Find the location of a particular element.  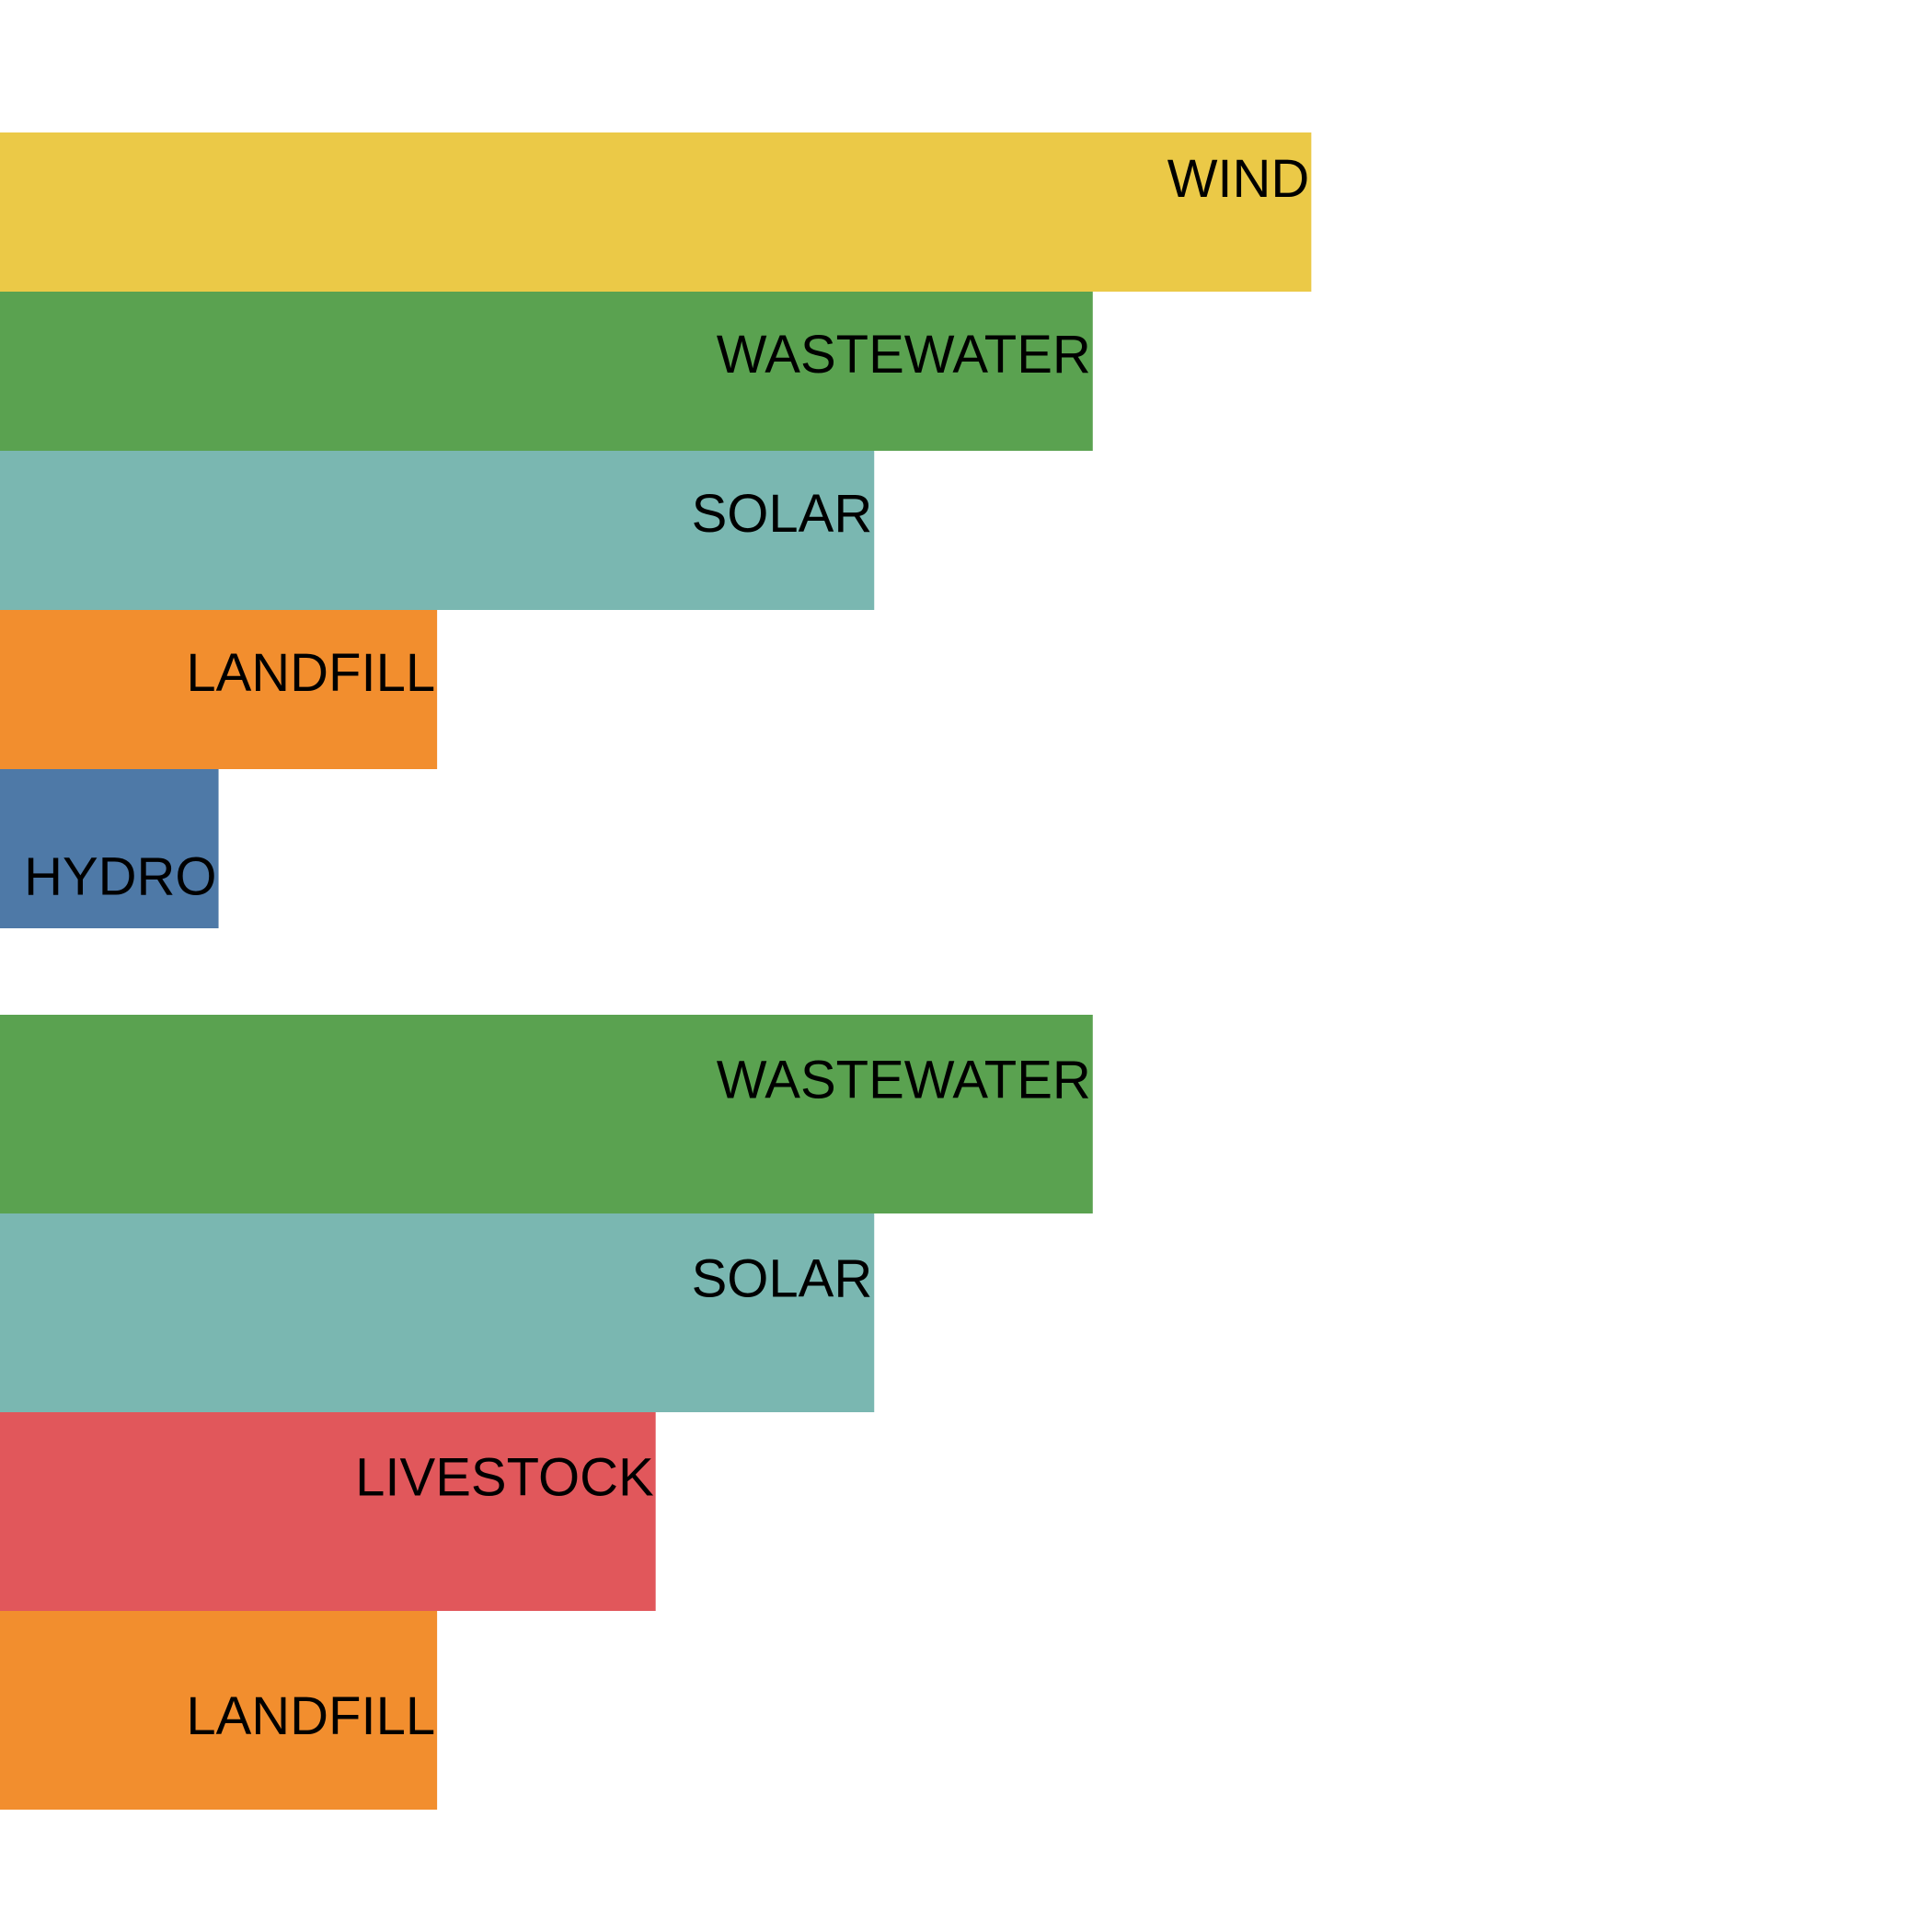

bar-label-livestock: LIVESTOCK is located at coordinates (504, 1478).